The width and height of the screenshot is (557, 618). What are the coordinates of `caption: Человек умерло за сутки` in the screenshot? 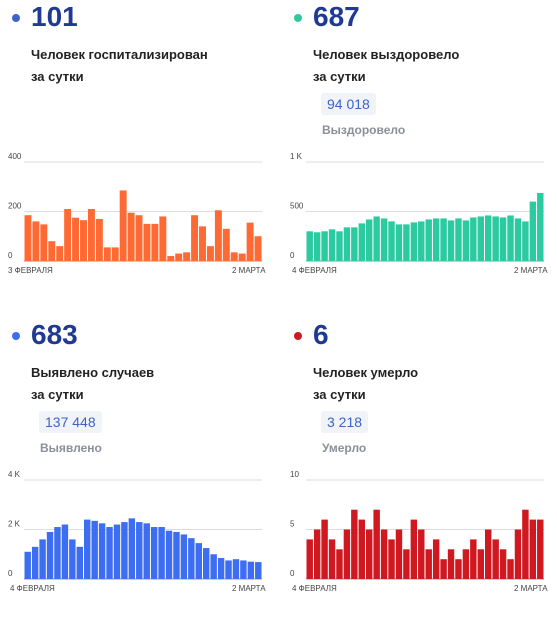 It's located at (428, 384).